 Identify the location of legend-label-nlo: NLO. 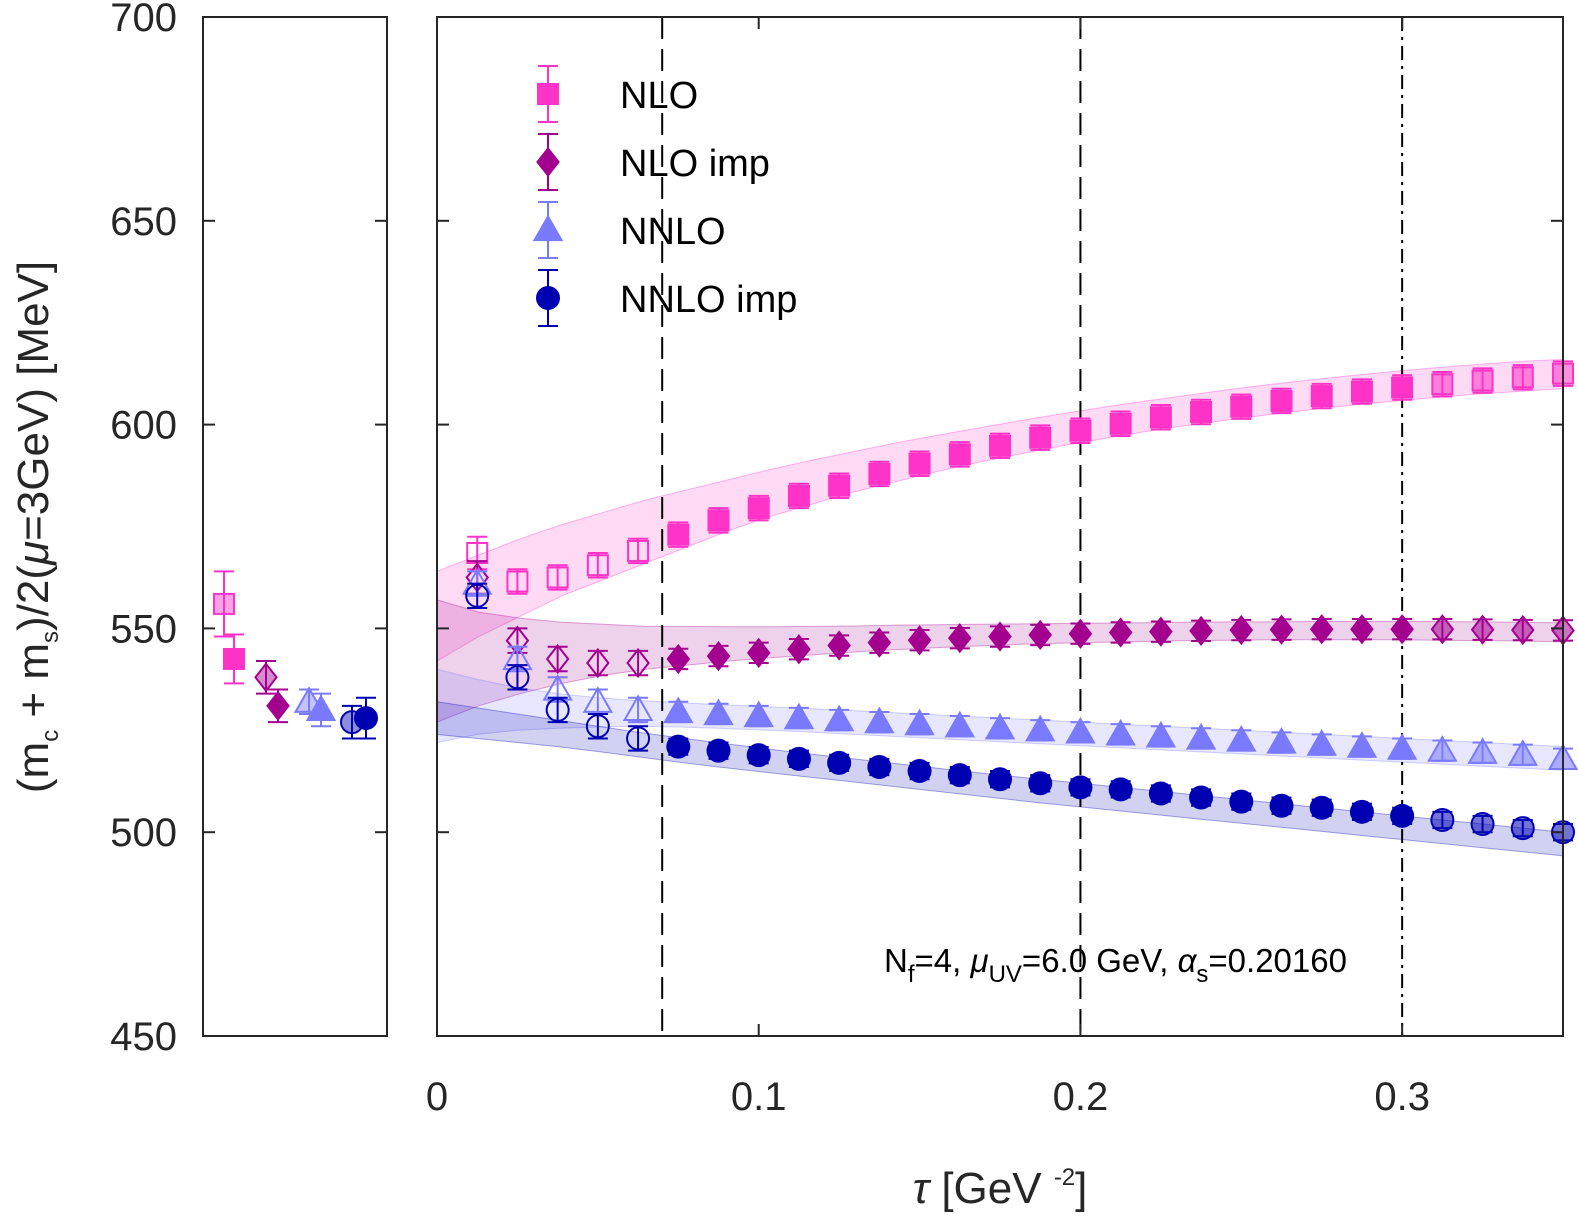
(659, 96).